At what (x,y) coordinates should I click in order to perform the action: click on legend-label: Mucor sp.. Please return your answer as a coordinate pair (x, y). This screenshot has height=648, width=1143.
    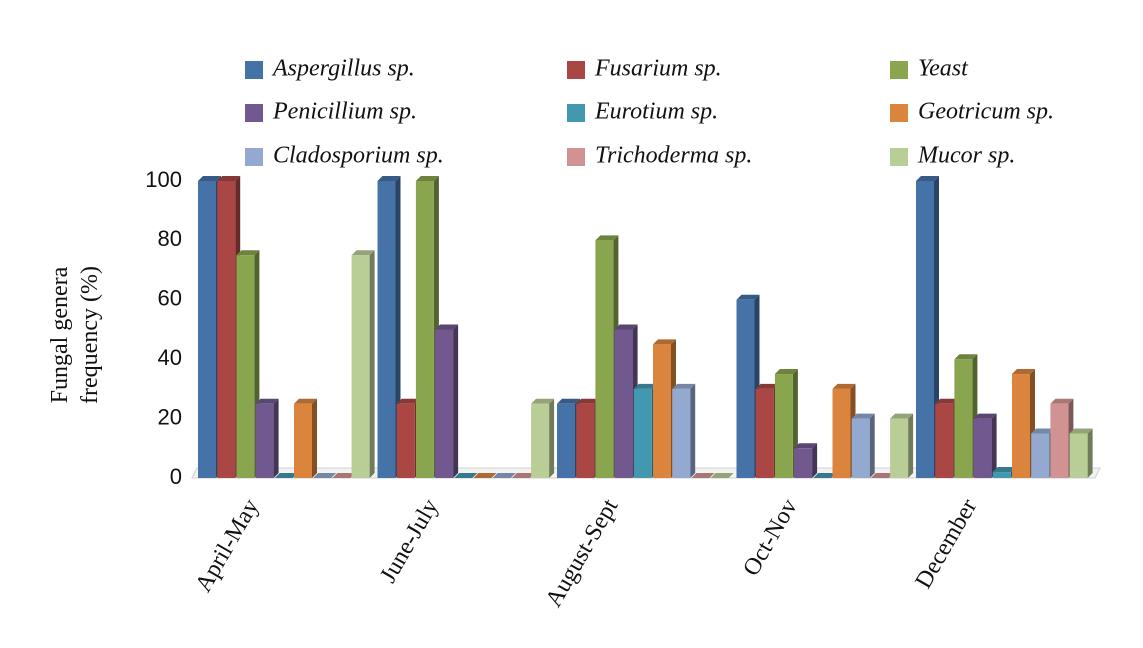
    Looking at the image, I should click on (966, 156).